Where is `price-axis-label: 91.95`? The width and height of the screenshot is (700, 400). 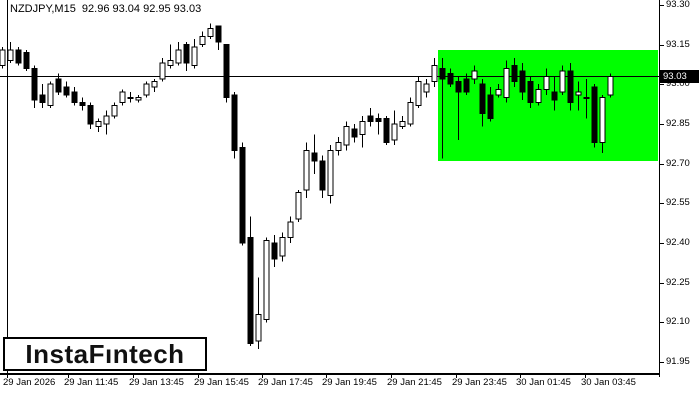 price-axis-label: 91.95 is located at coordinates (678, 361).